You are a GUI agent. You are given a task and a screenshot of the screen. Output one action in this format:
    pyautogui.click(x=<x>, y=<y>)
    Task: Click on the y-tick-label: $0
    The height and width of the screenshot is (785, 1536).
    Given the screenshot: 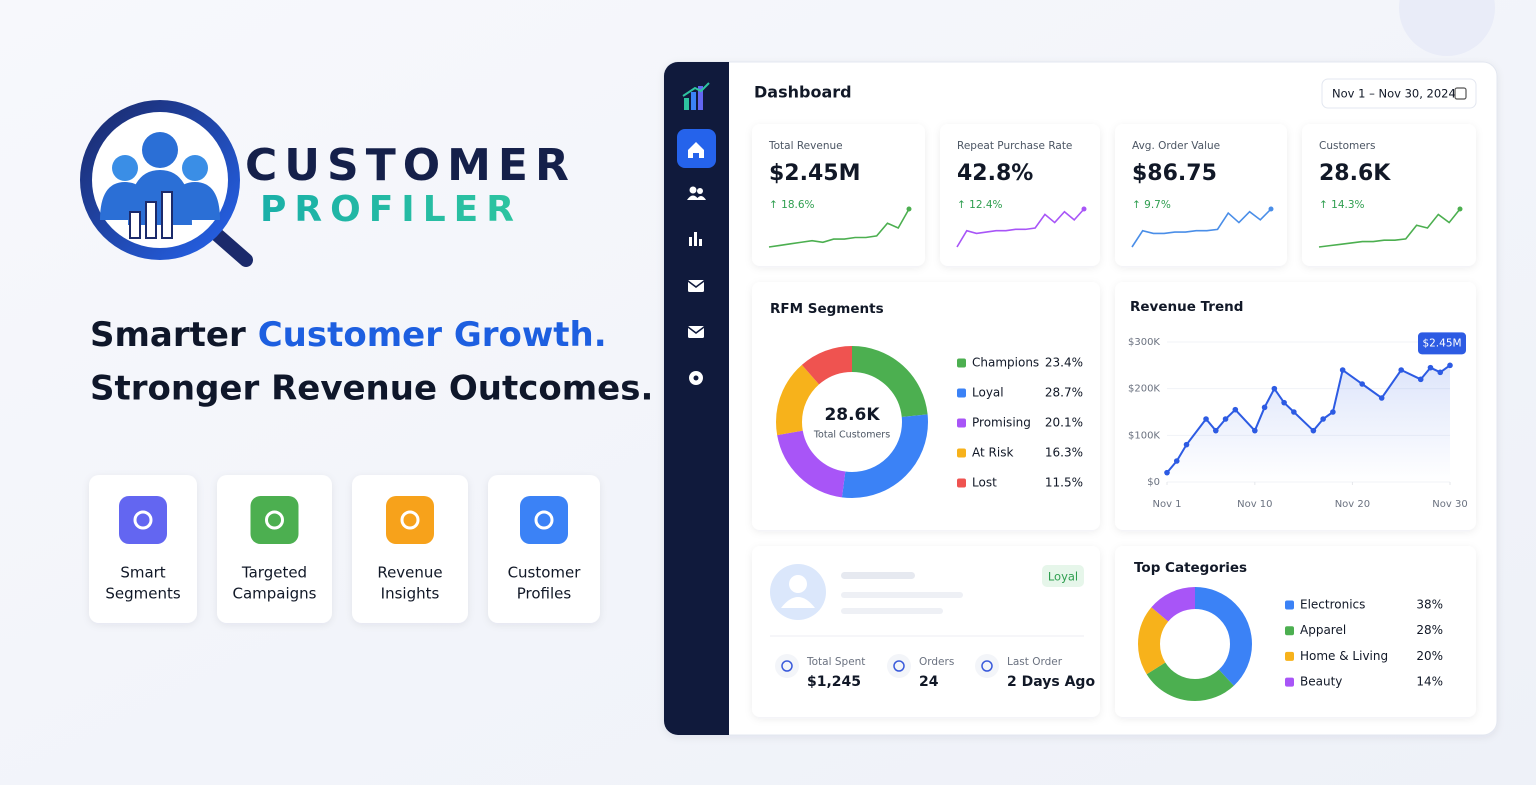 What is the action you would take?
    pyautogui.click(x=1153, y=482)
    